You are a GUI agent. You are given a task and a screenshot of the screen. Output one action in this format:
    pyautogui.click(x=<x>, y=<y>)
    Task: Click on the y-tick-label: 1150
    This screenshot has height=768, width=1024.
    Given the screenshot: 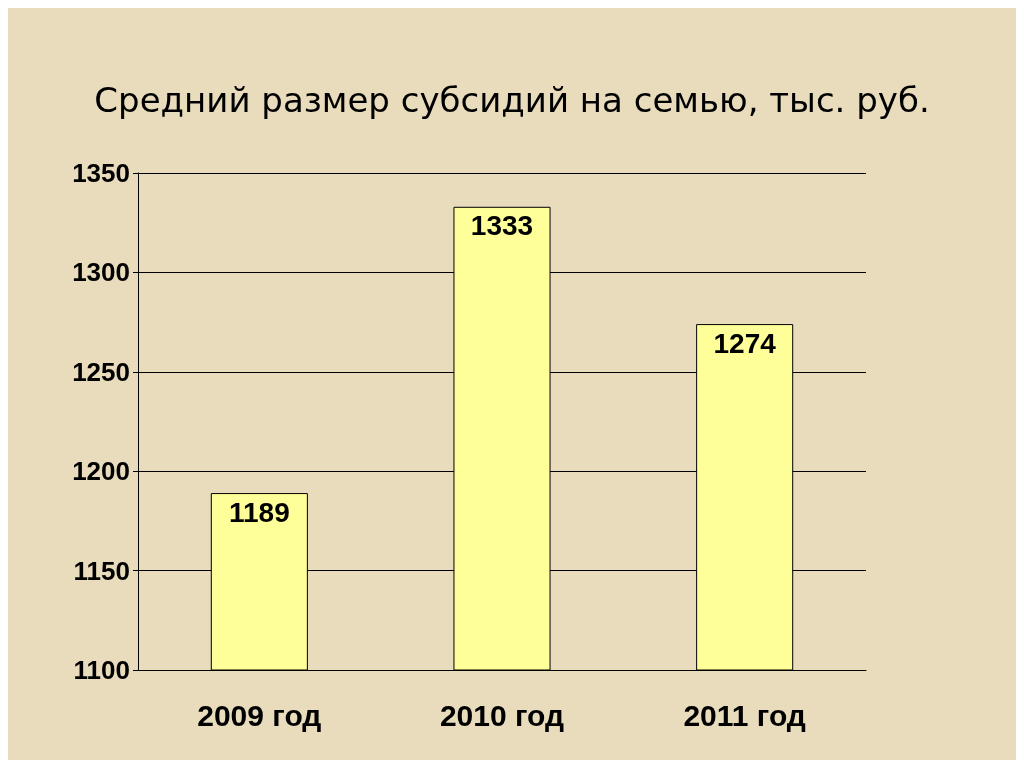 What is the action you would take?
    pyautogui.click(x=101, y=570)
    